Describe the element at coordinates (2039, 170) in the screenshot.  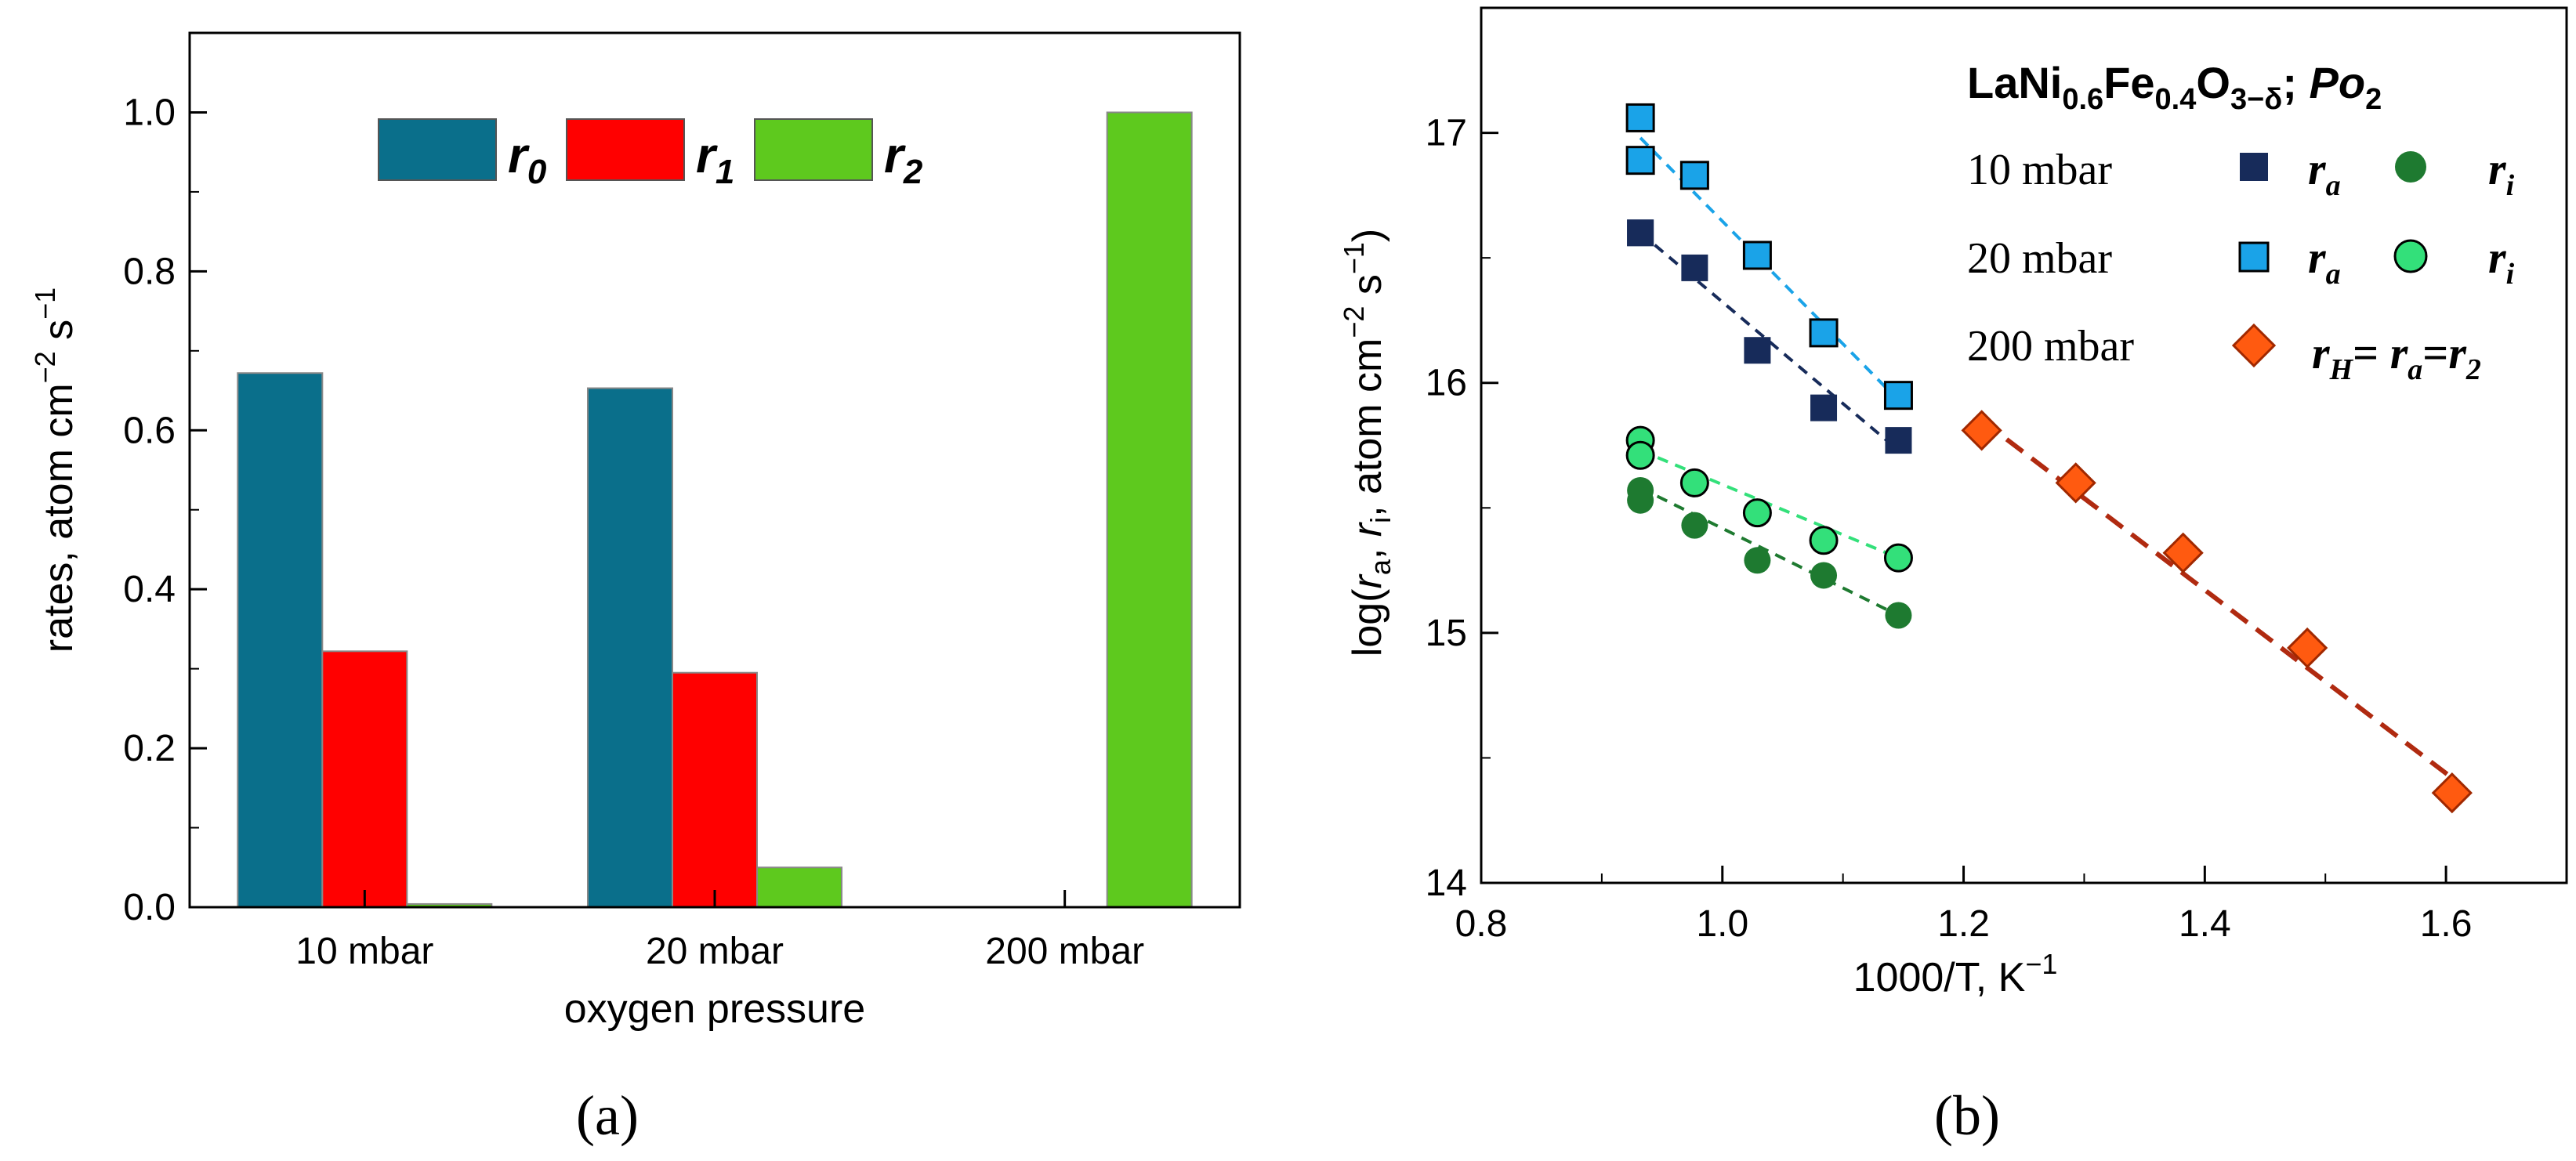
I see `legend-row-10mbar-label: 10 mbar` at that location.